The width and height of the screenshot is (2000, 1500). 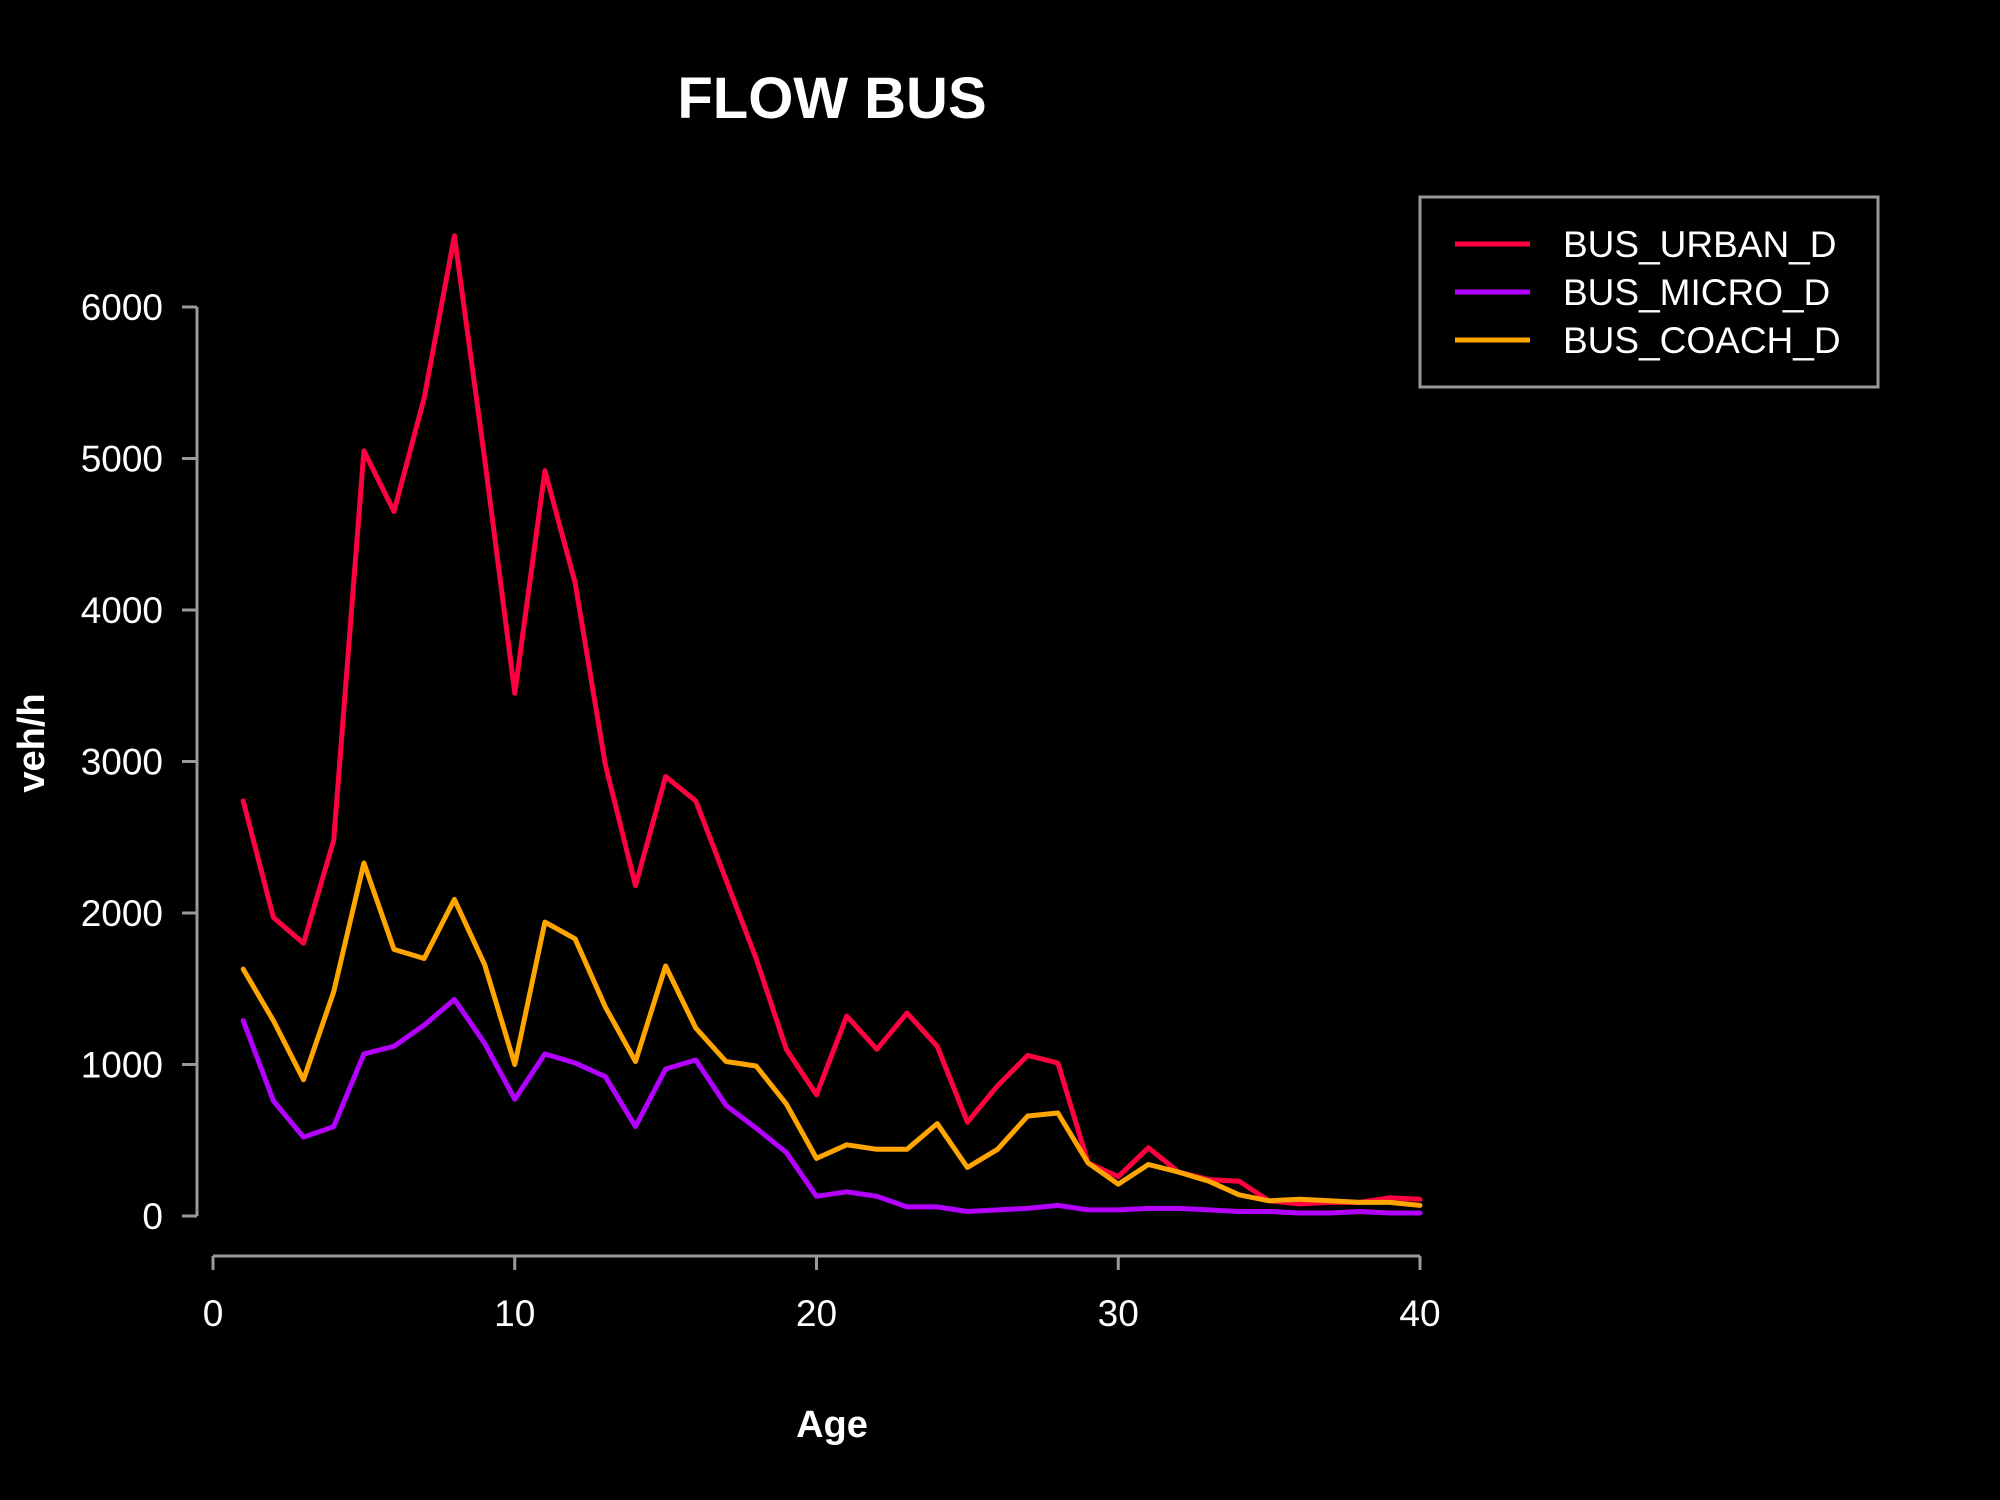 I want to click on y-axis-label: veh/h, so click(x=32, y=742).